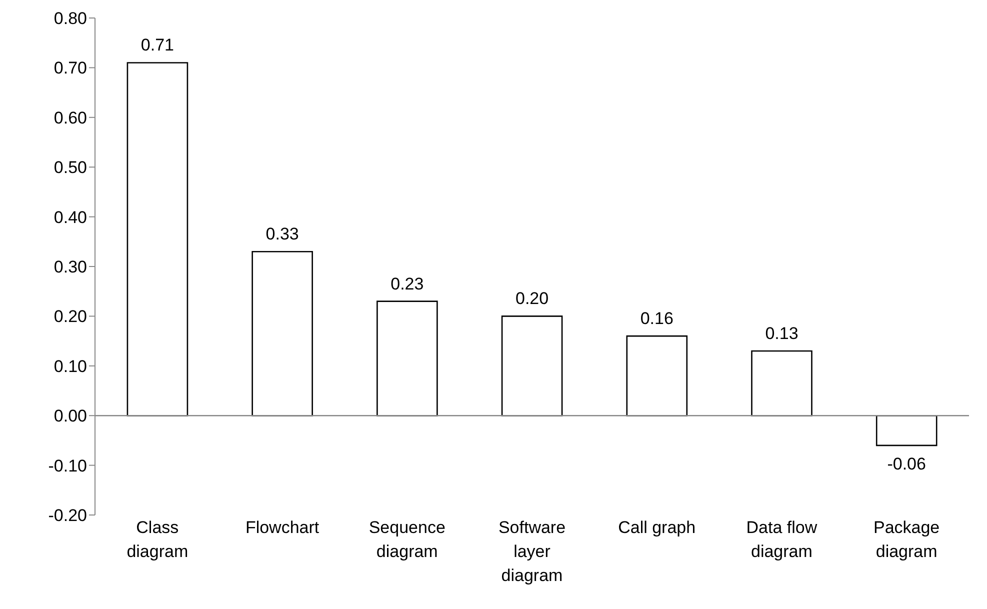  What do you see at coordinates (282, 527) in the screenshot?
I see `x-tick-label: Flowchart` at bounding box center [282, 527].